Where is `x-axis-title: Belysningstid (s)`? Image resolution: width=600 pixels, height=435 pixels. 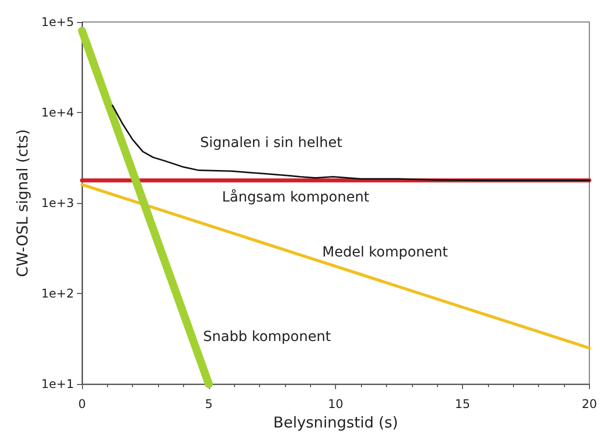 x-axis-title: Belysningstid (s) is located at coordinates (335, 423).